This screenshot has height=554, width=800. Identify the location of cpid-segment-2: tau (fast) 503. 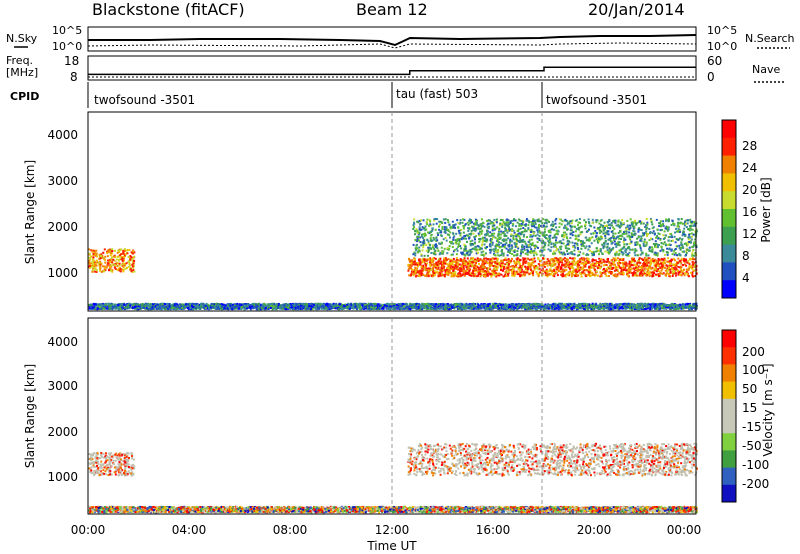
(437, 94).